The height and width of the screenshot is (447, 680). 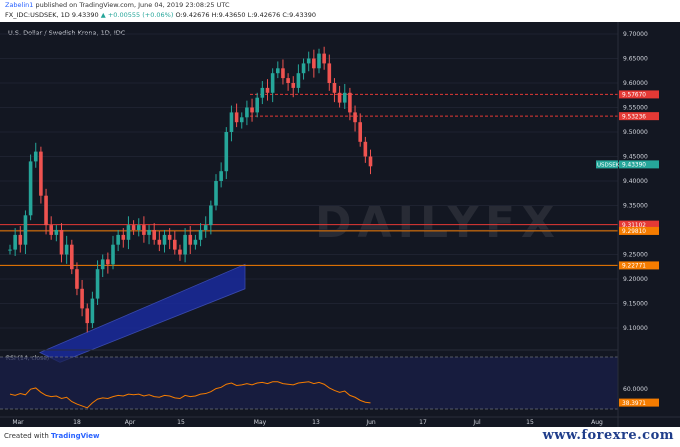 What do you see at coordinates (635, 328) in the screenshot?
I see `price-tick-label: 9.10000` at bounding box center [635, 328].